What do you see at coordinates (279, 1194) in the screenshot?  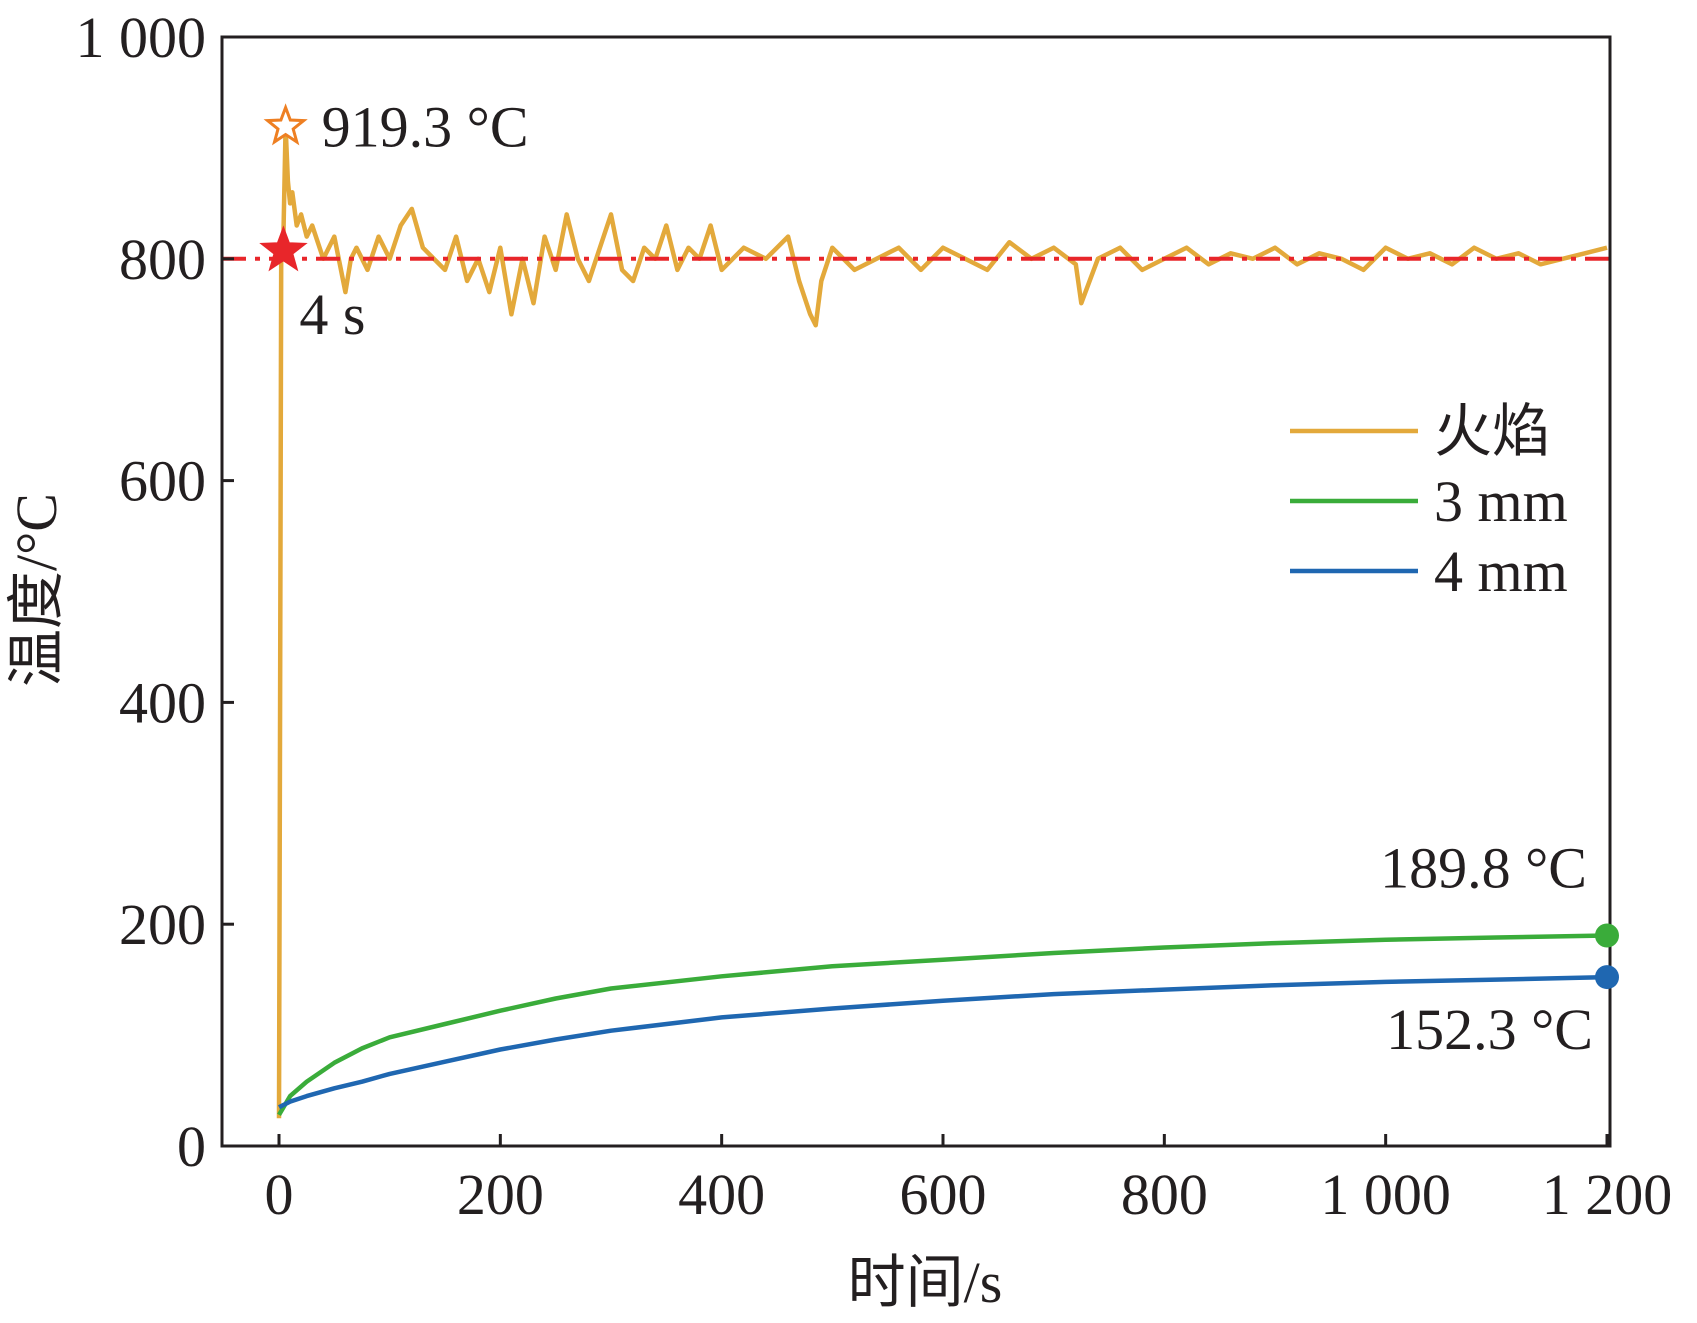 I see `x-tick-label-0: 0` at bounding box center [279, 1194].